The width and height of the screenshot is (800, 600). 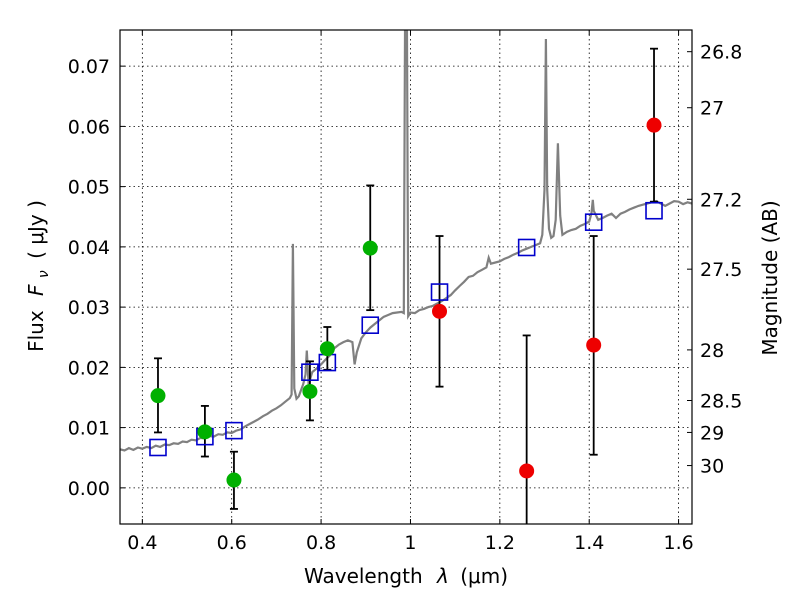 I want to click on y-tick-label: 0.03, so click(x=89, y=308).